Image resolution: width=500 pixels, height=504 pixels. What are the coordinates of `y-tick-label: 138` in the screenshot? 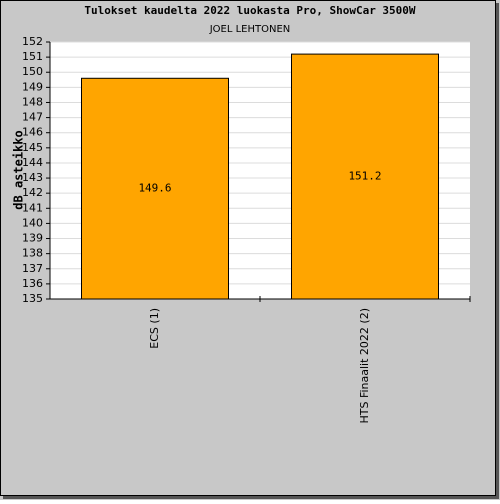 It's located at (32, 253).